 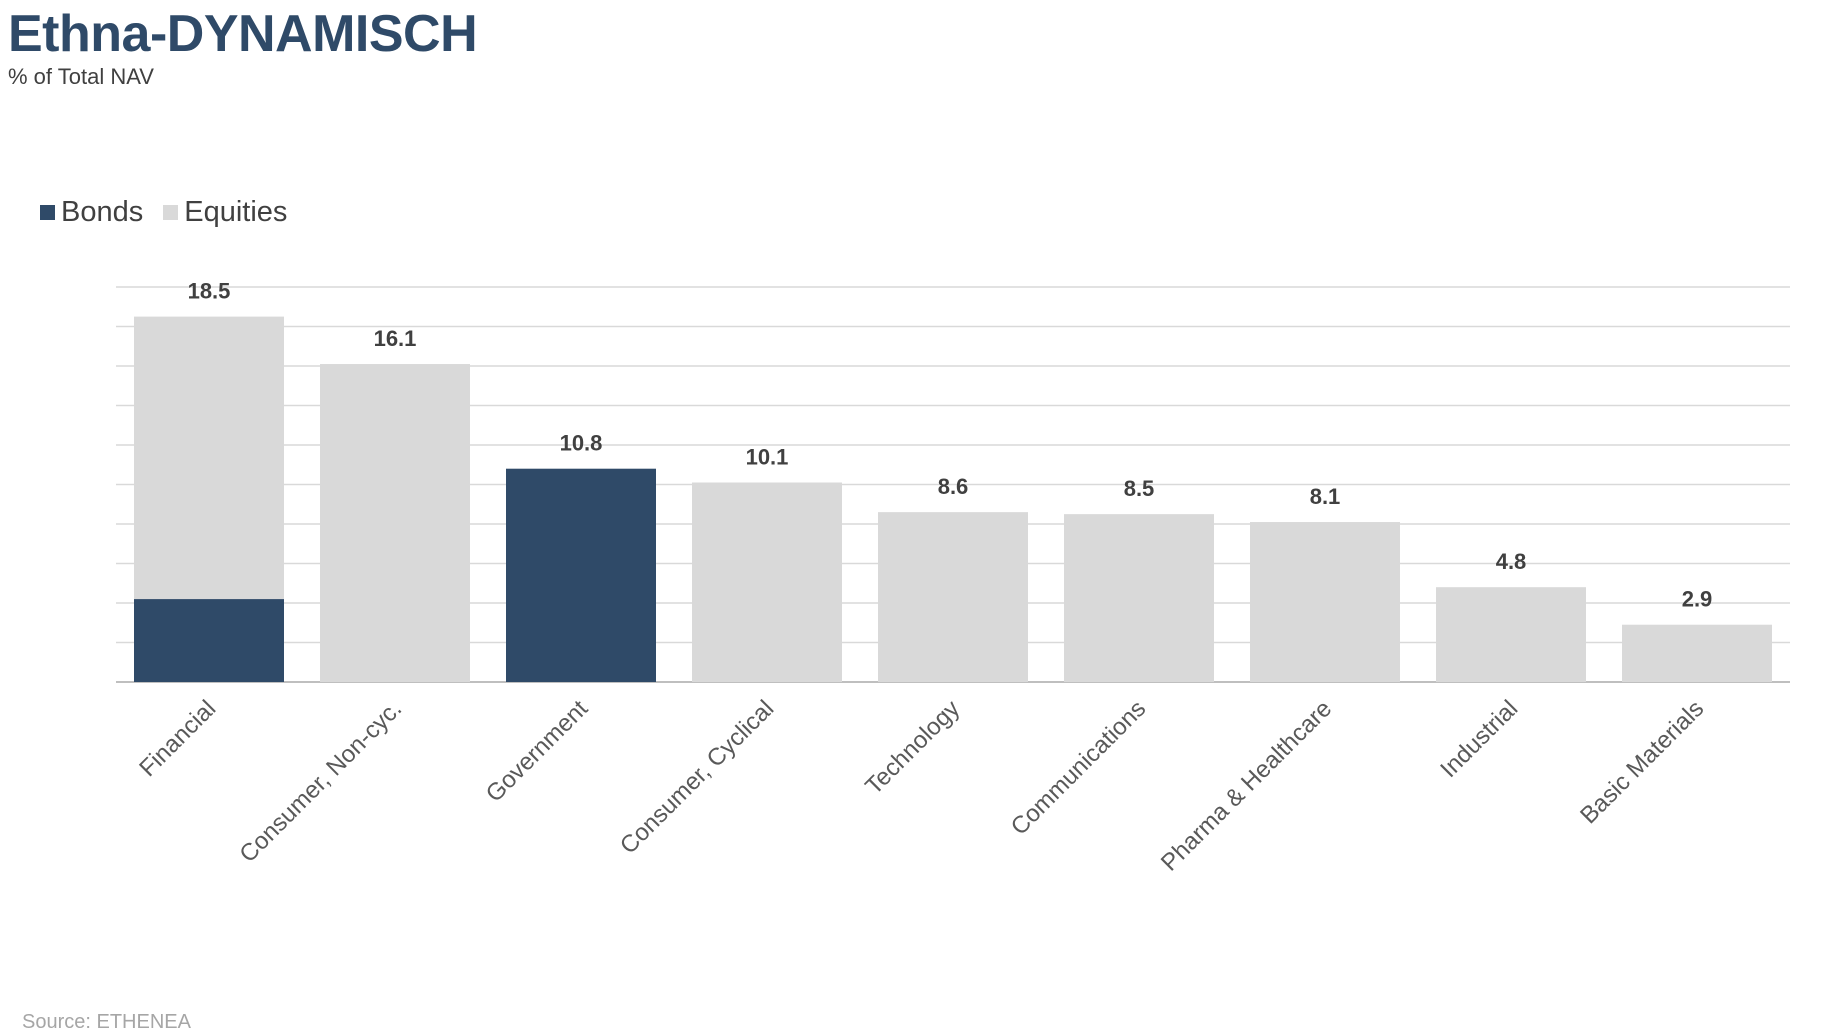 I want to click on data-label: 4.8, so click(x=1511, y=561).